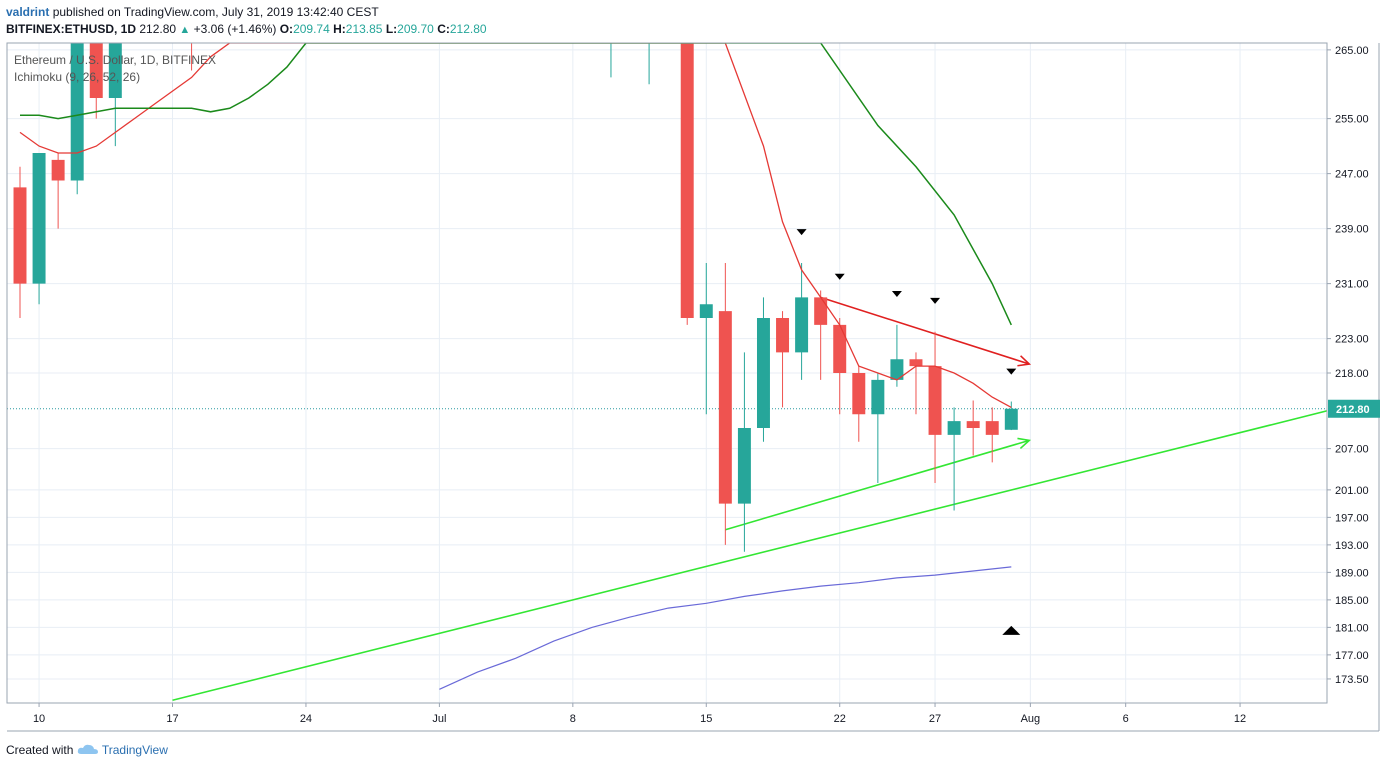 The height and width of the screenshot is (768, 1387). I want to click on x-tick-label: 17, so click(172, 719).